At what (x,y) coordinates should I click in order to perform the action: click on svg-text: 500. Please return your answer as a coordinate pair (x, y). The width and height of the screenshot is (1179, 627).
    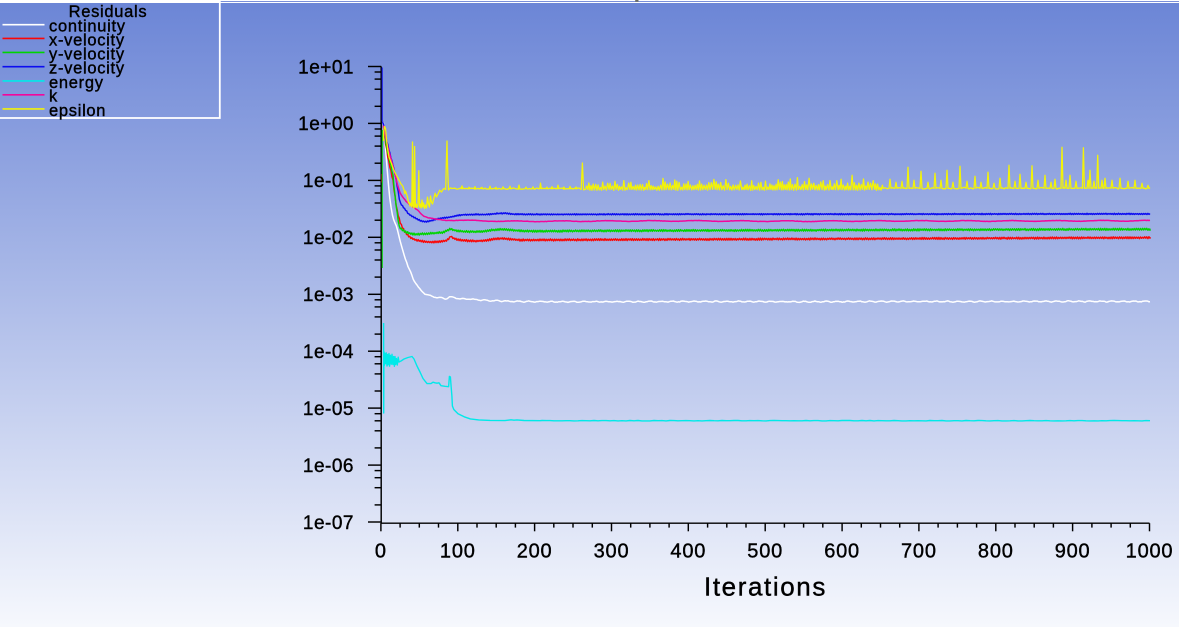
    Looking at the image, I should click on (765, 552).